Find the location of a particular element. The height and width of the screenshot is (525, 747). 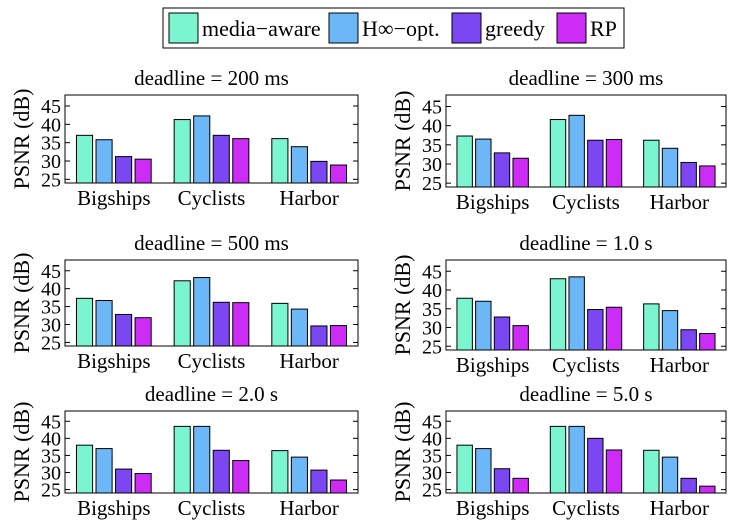

chart-title: deadline = 1.0 s is located at coordinates (585, 243).